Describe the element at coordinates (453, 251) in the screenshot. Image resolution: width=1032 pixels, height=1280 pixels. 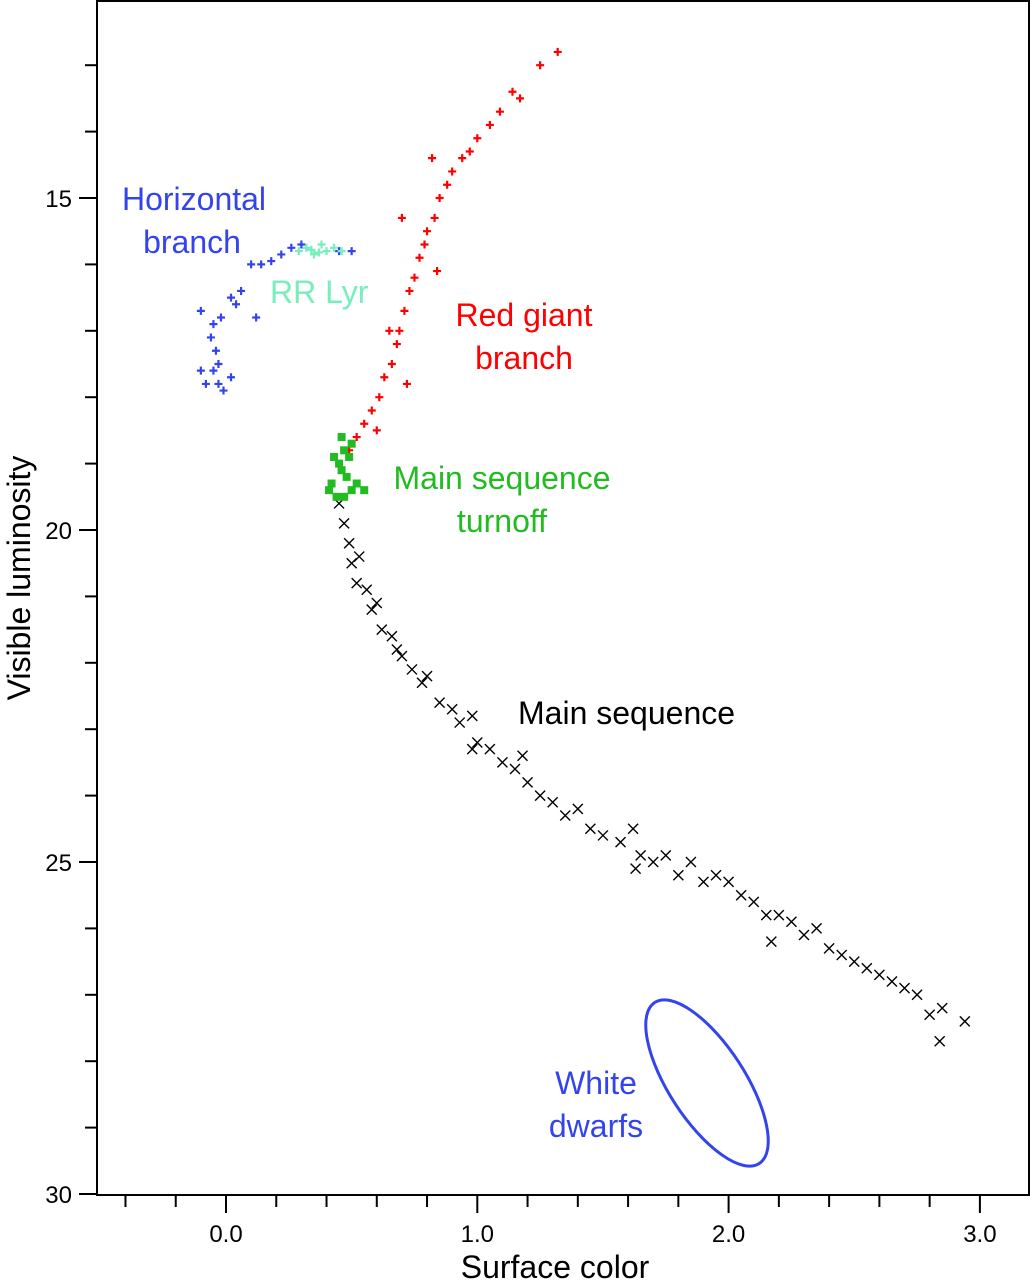
I see `series-red-giant-branch` at that location.